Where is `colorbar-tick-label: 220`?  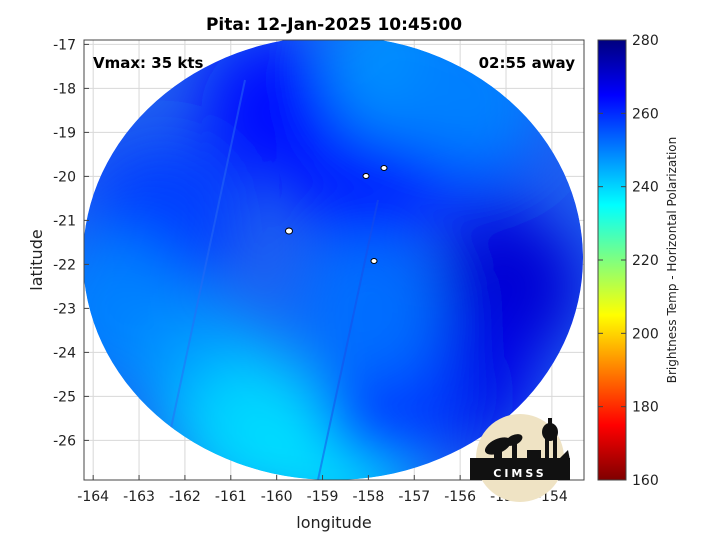
colorbar-tick-label: 220 is located at coordinates (645, 261).